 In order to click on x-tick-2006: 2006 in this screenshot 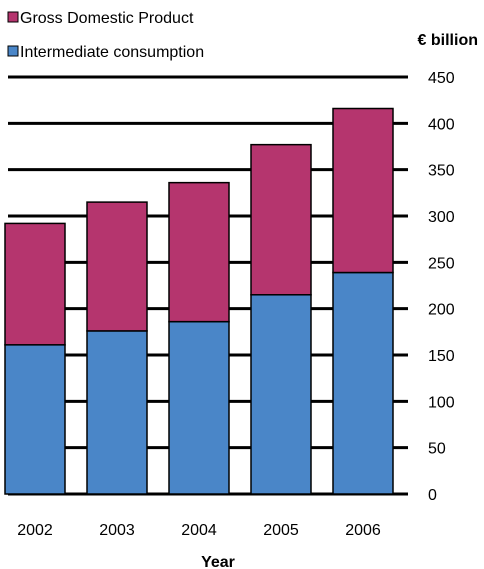, I will do `click(363, 530)`.